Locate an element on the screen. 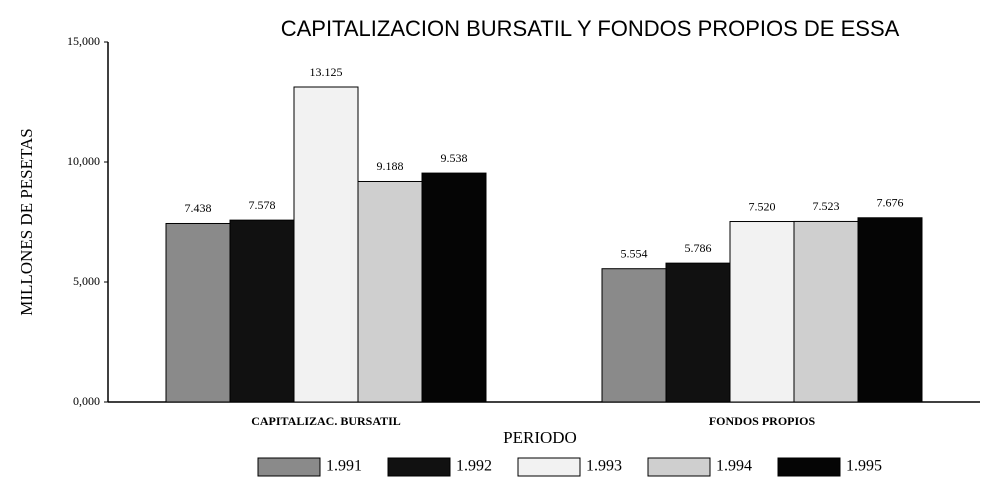 The width and height of the screenshot is (1004, 487). value-label: 9.538 is located at coordinates (454, 158).